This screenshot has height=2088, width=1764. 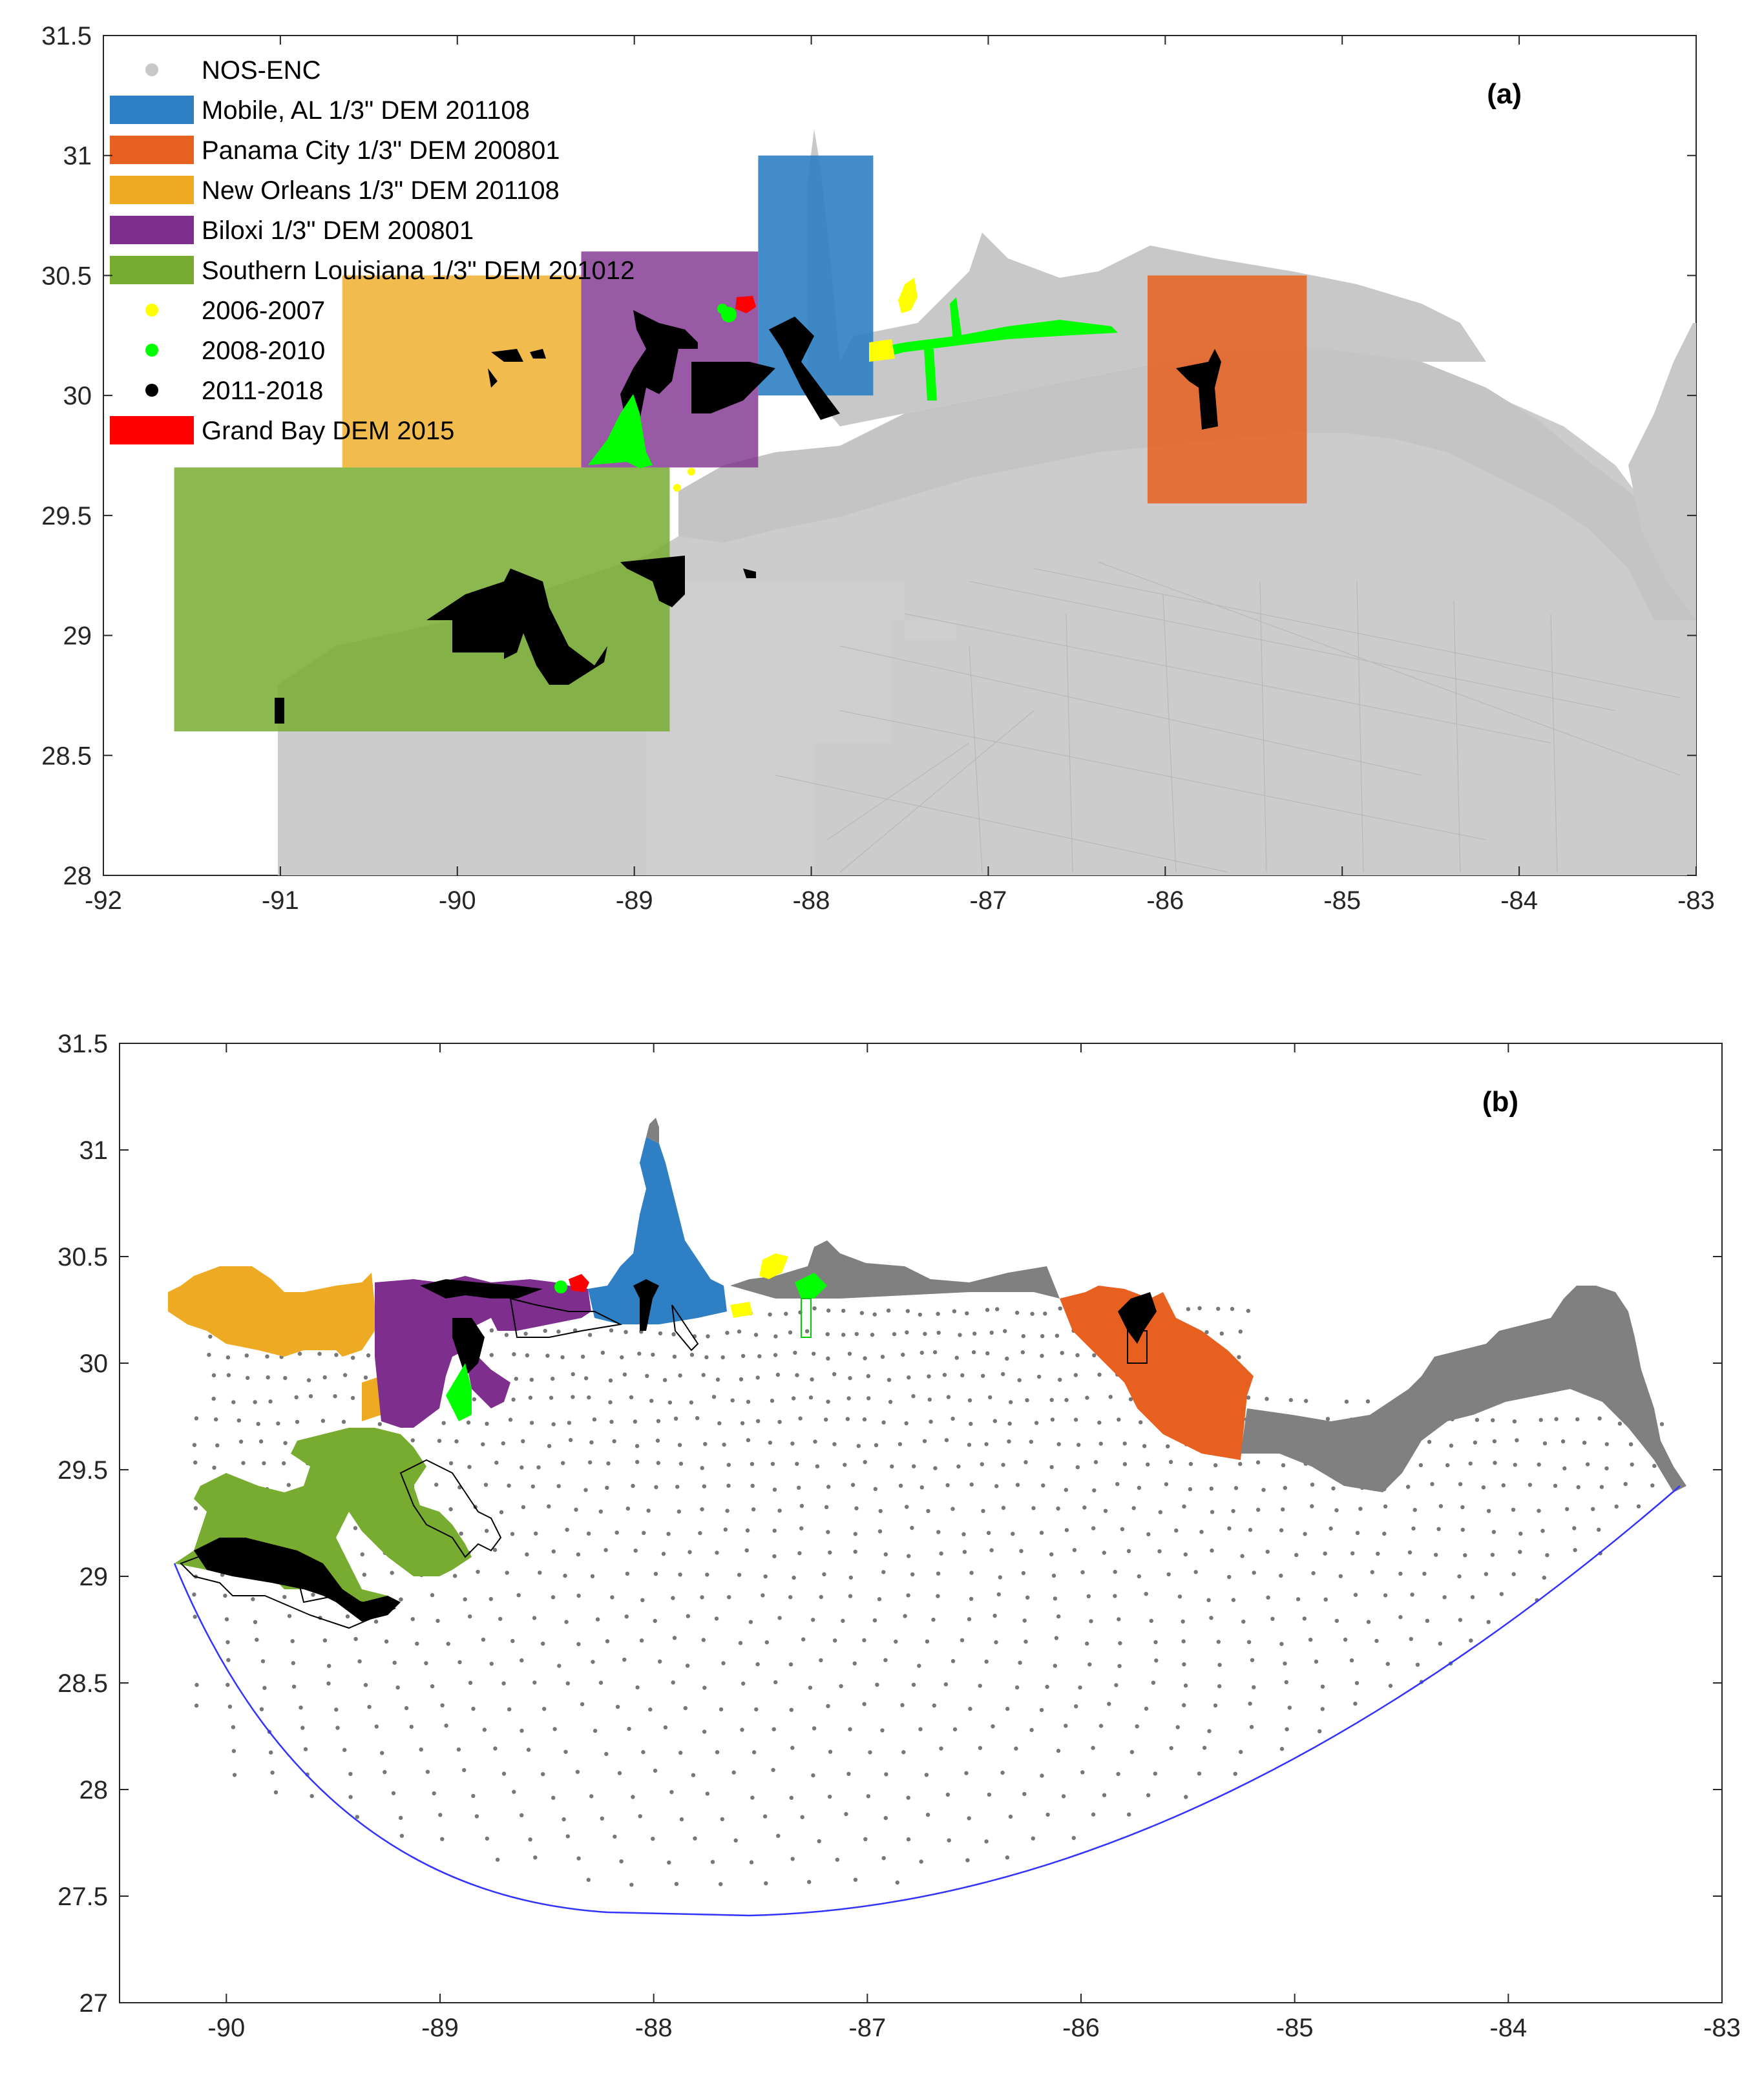 What do you see at coordinates (1696, 900) in the screenshot?
I see `x-tick-label: -83` at bounding box center [1696, 900].